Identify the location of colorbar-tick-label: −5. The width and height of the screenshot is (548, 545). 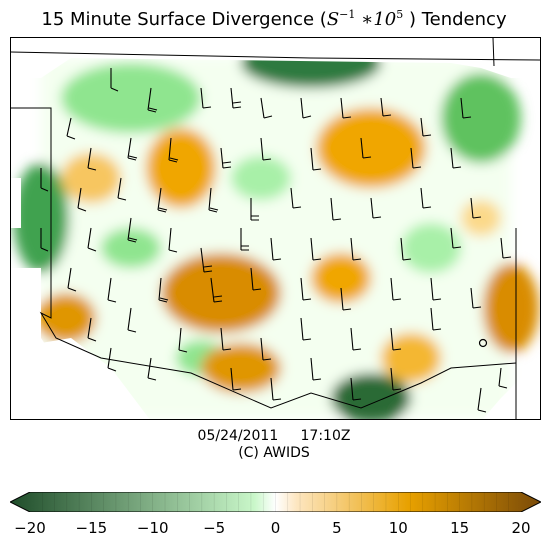
(214, 528).